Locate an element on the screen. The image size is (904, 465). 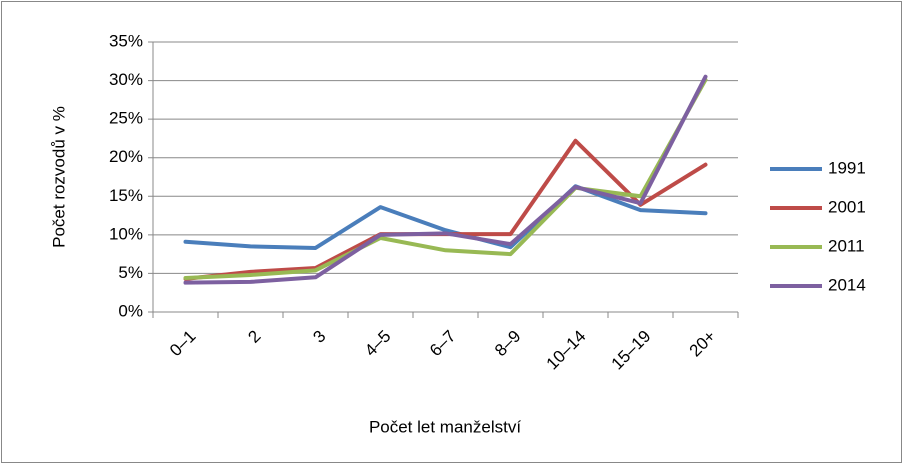
y-tick-label: 5% is located at coordinates (130, 272).